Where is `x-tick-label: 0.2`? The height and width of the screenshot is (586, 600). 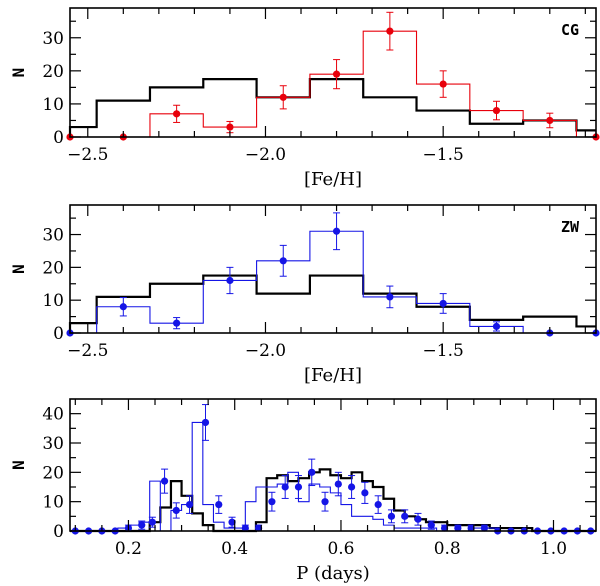 x-tick-label: 0.2 is located at coordinates (128, 549).